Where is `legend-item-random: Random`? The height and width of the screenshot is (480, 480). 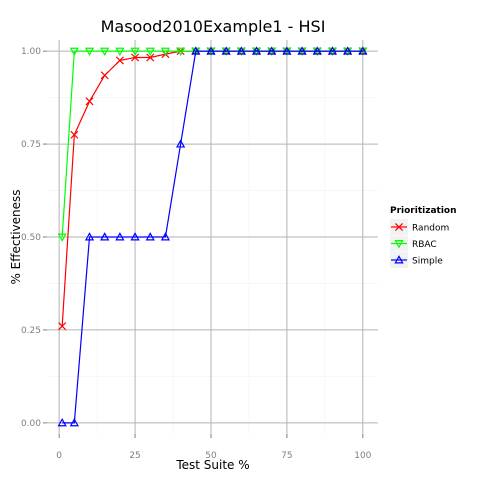 legend-item-random: Random is located at coordinates (419, 227).